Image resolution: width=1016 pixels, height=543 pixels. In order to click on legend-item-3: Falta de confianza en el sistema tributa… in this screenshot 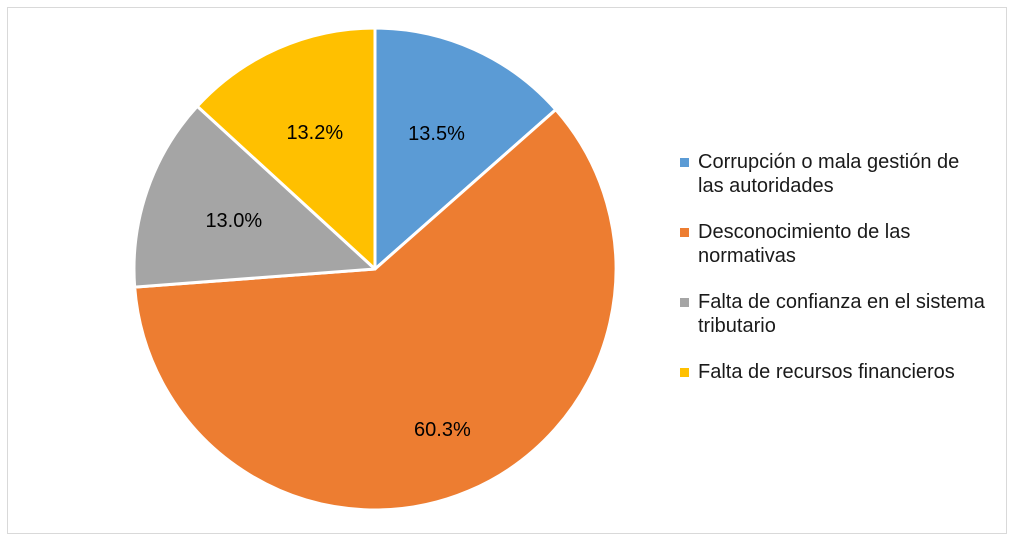, I will do `click(845, 314)`.